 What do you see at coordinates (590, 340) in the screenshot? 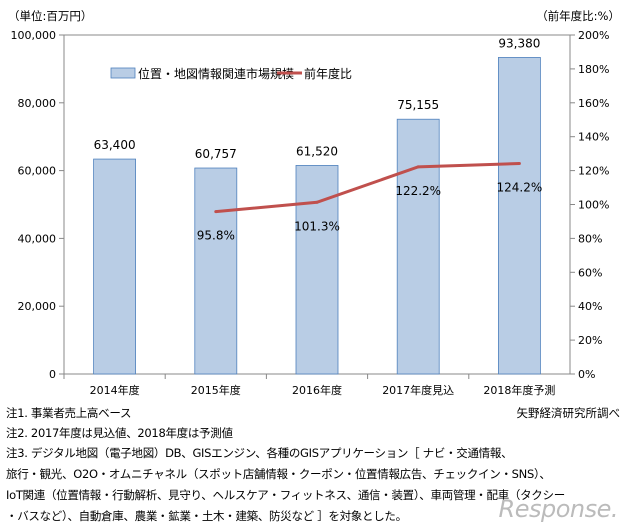
I see `right-tick-label: 20%` at bounding box center [590, 340].